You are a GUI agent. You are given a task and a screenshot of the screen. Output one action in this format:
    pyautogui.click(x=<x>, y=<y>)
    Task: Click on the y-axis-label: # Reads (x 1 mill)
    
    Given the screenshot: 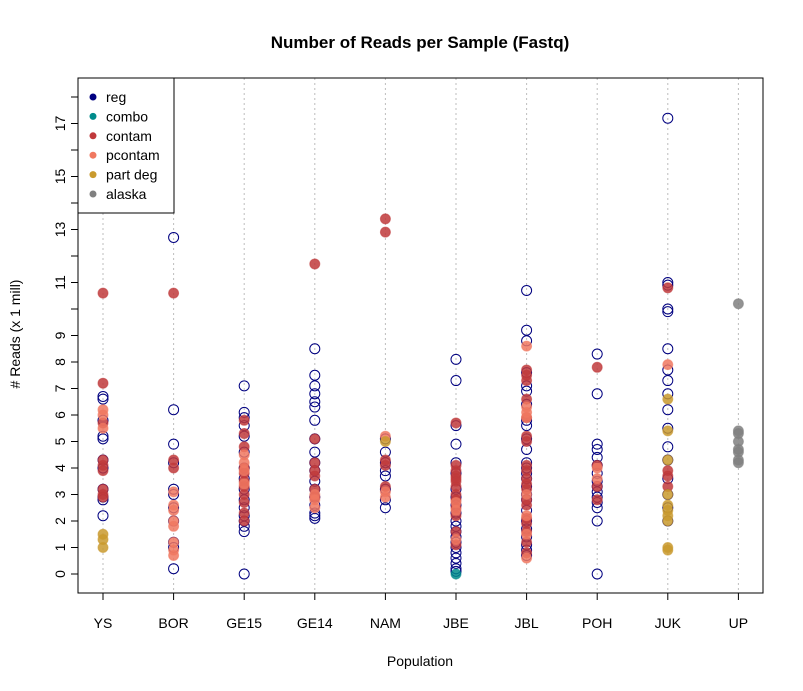 What is the action you would take?
    pyautogui.click(x=15, y=334)
    